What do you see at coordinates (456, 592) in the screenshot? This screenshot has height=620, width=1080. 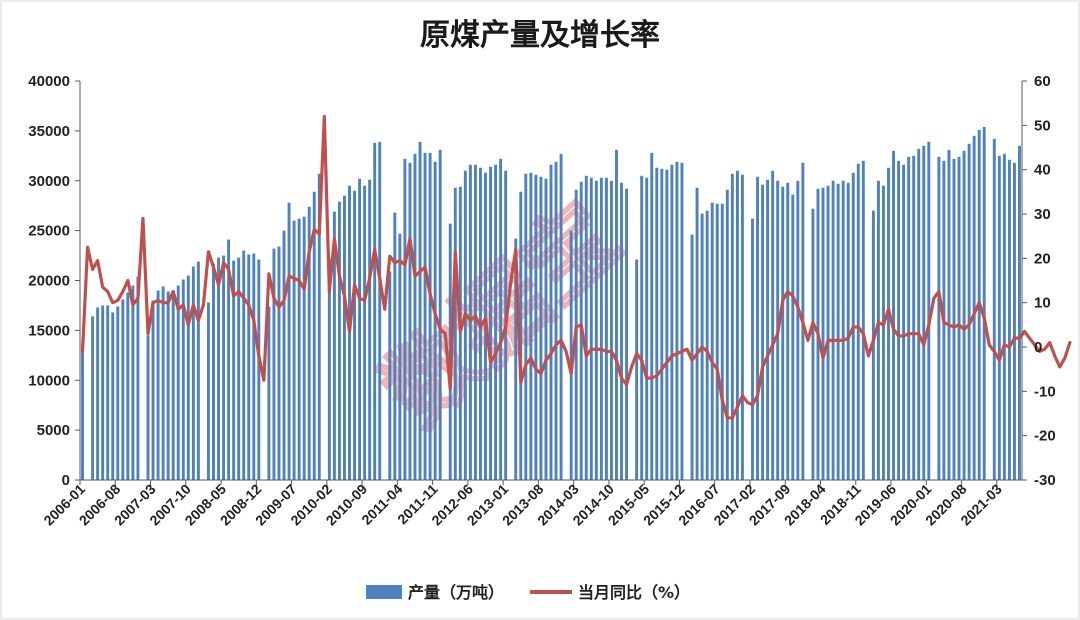 I see `legend-bar-label: 产量（万吨）` at bounding box center [456, 592].